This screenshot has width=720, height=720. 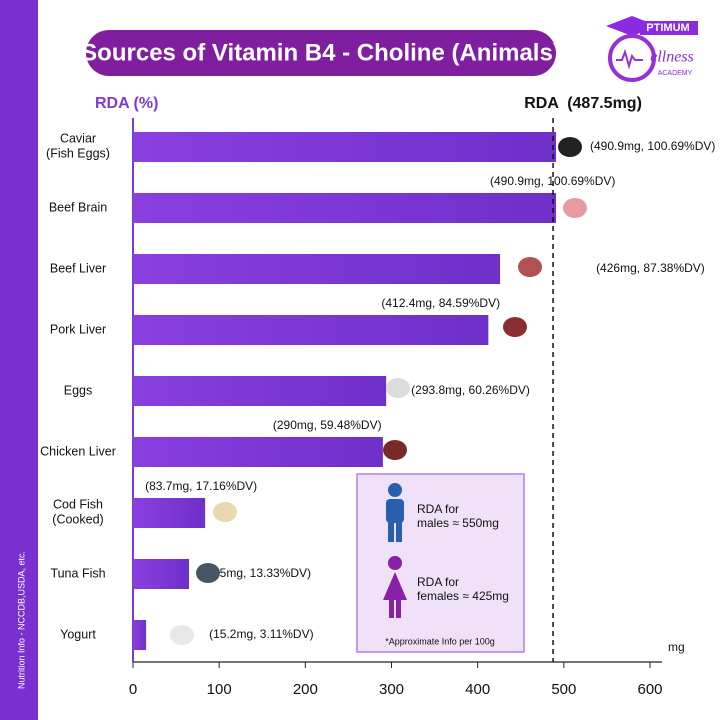 I want to click on value-label: (15.2mg, 3.11%DV), so click(x=261, y=634).